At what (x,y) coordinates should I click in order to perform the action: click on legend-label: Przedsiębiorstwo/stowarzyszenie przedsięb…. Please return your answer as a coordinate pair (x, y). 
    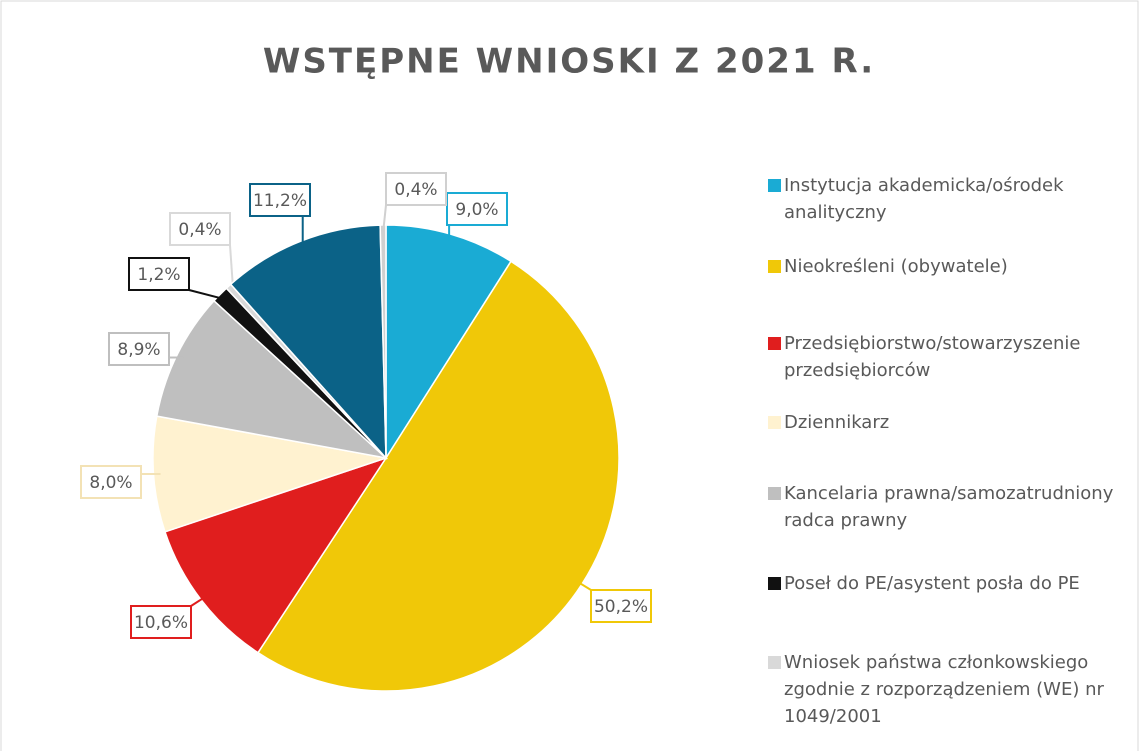
    Looking at the image, I should click on (932, 357).